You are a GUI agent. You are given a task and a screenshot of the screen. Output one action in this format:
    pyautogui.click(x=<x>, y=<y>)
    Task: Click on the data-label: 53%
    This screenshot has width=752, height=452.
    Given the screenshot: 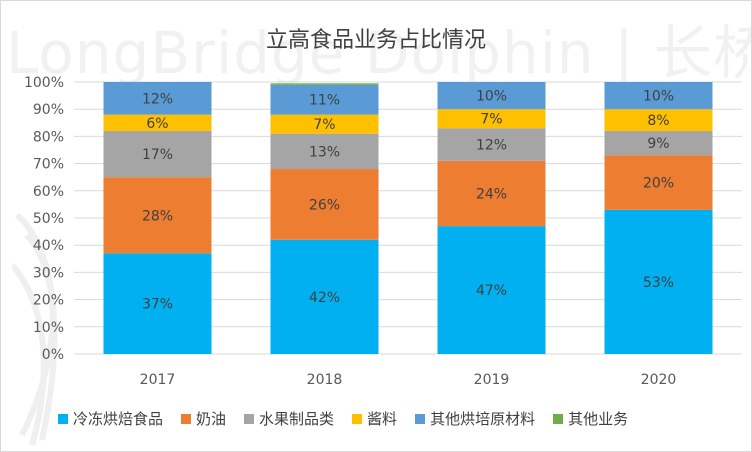 What is the action you would take?
    pyautogui.click(x=658, y=283)
    